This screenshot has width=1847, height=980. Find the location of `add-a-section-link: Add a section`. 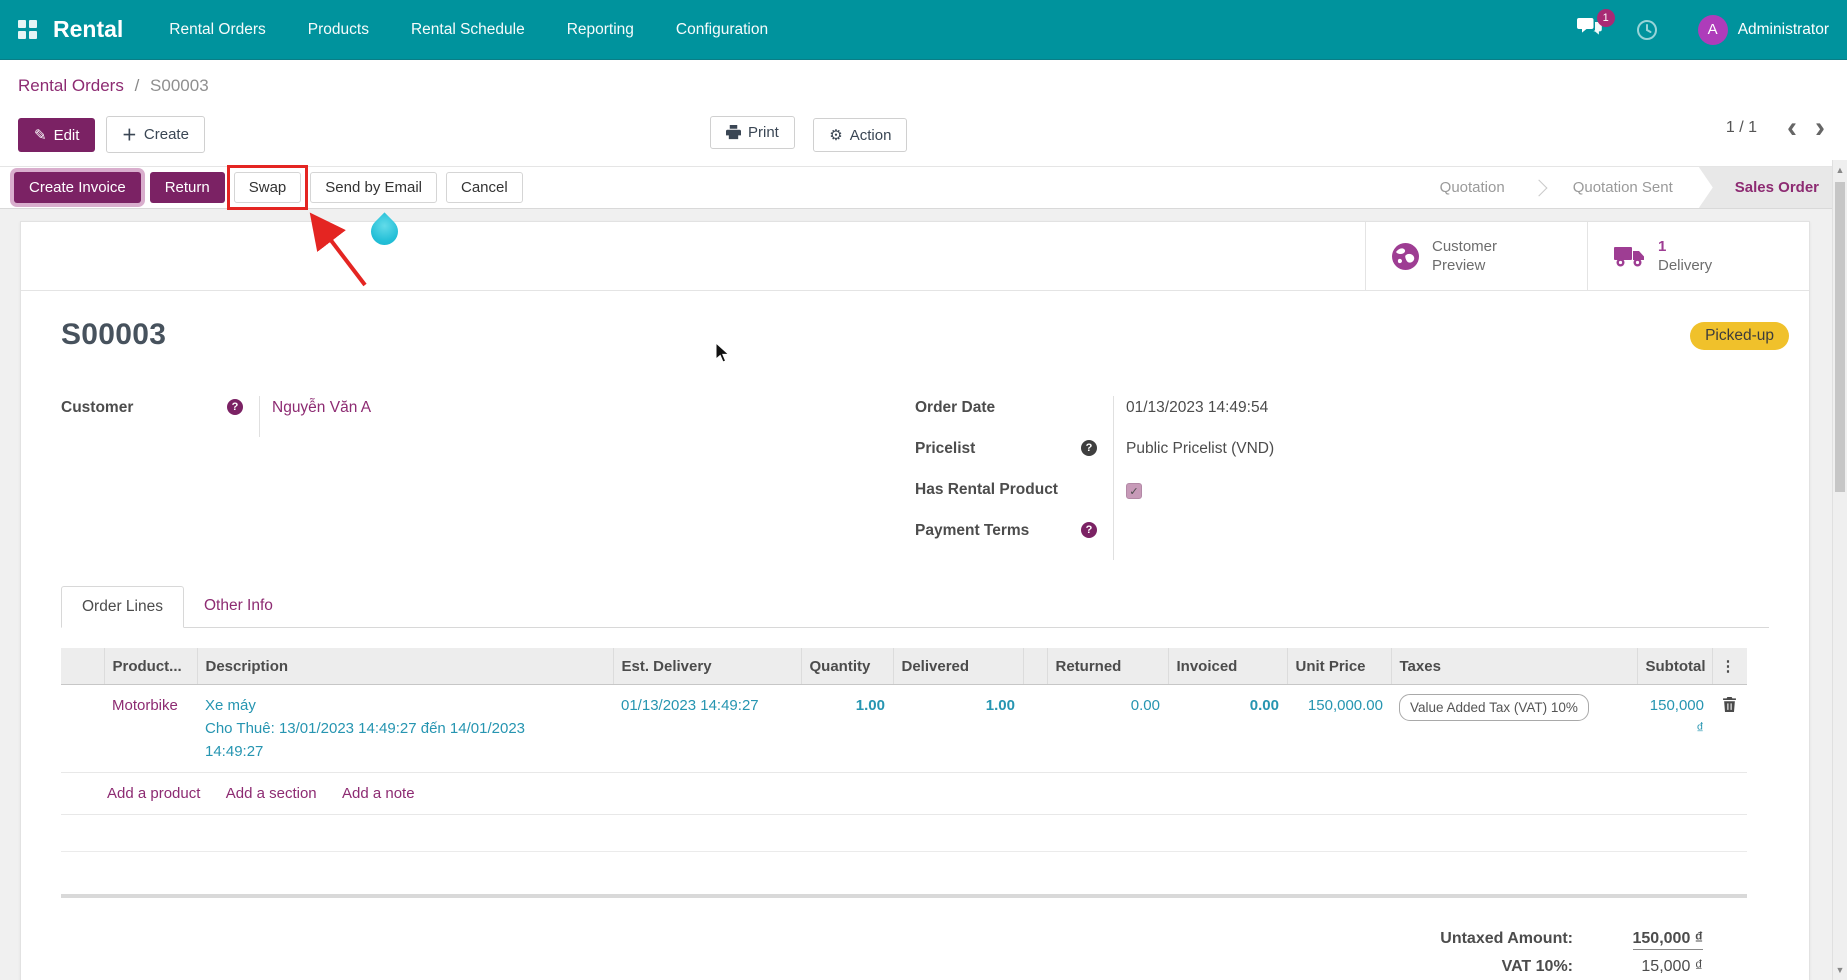

add-a-section-link: Add a section is located at coordinates (271, 793).